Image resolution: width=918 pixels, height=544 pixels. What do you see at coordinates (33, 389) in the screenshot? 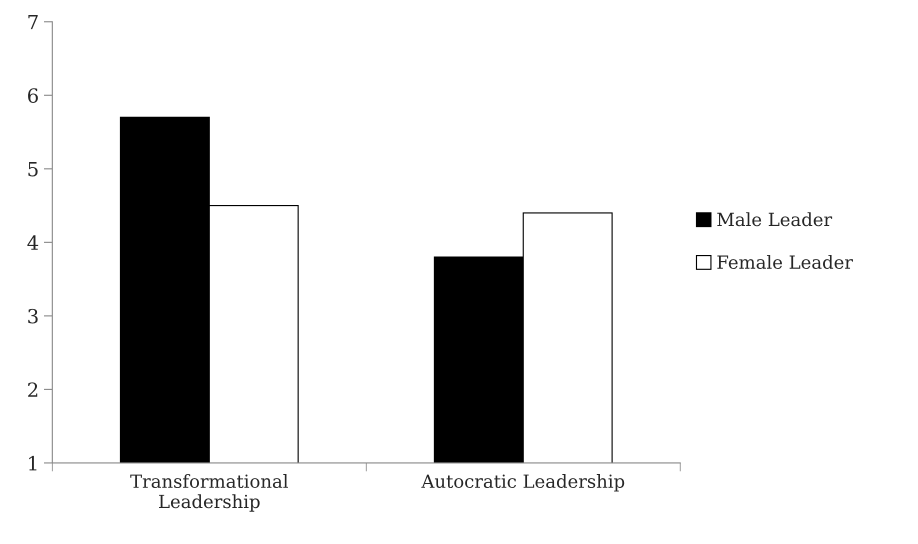
I see `y-tick-label: 2` at bounding box center [33, 389].